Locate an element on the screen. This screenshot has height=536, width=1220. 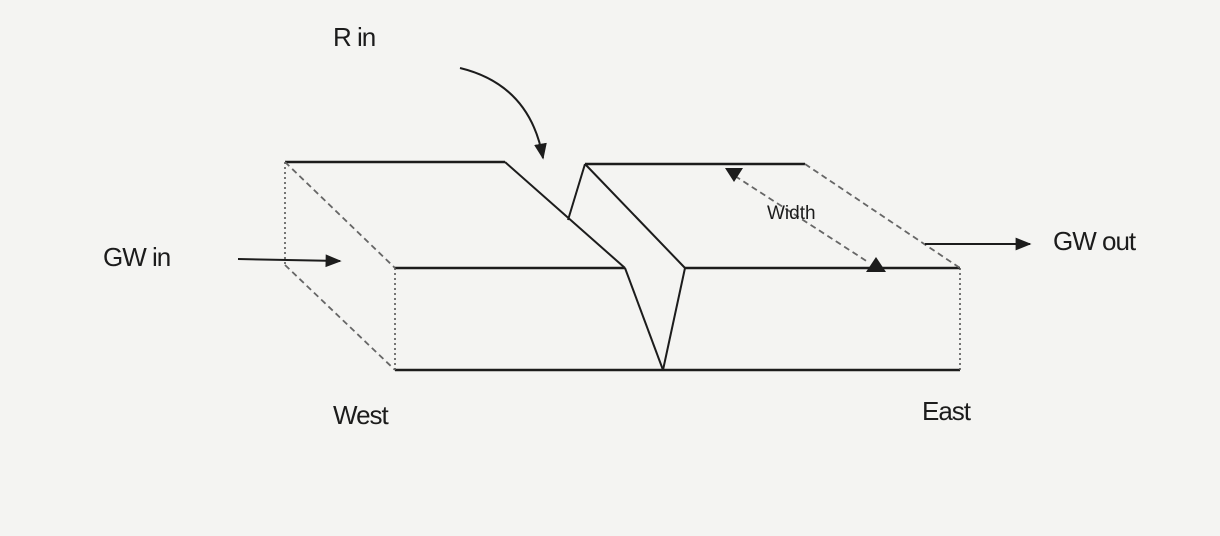
groundwater-in-label: GW in is located at coordinates (137, 257).